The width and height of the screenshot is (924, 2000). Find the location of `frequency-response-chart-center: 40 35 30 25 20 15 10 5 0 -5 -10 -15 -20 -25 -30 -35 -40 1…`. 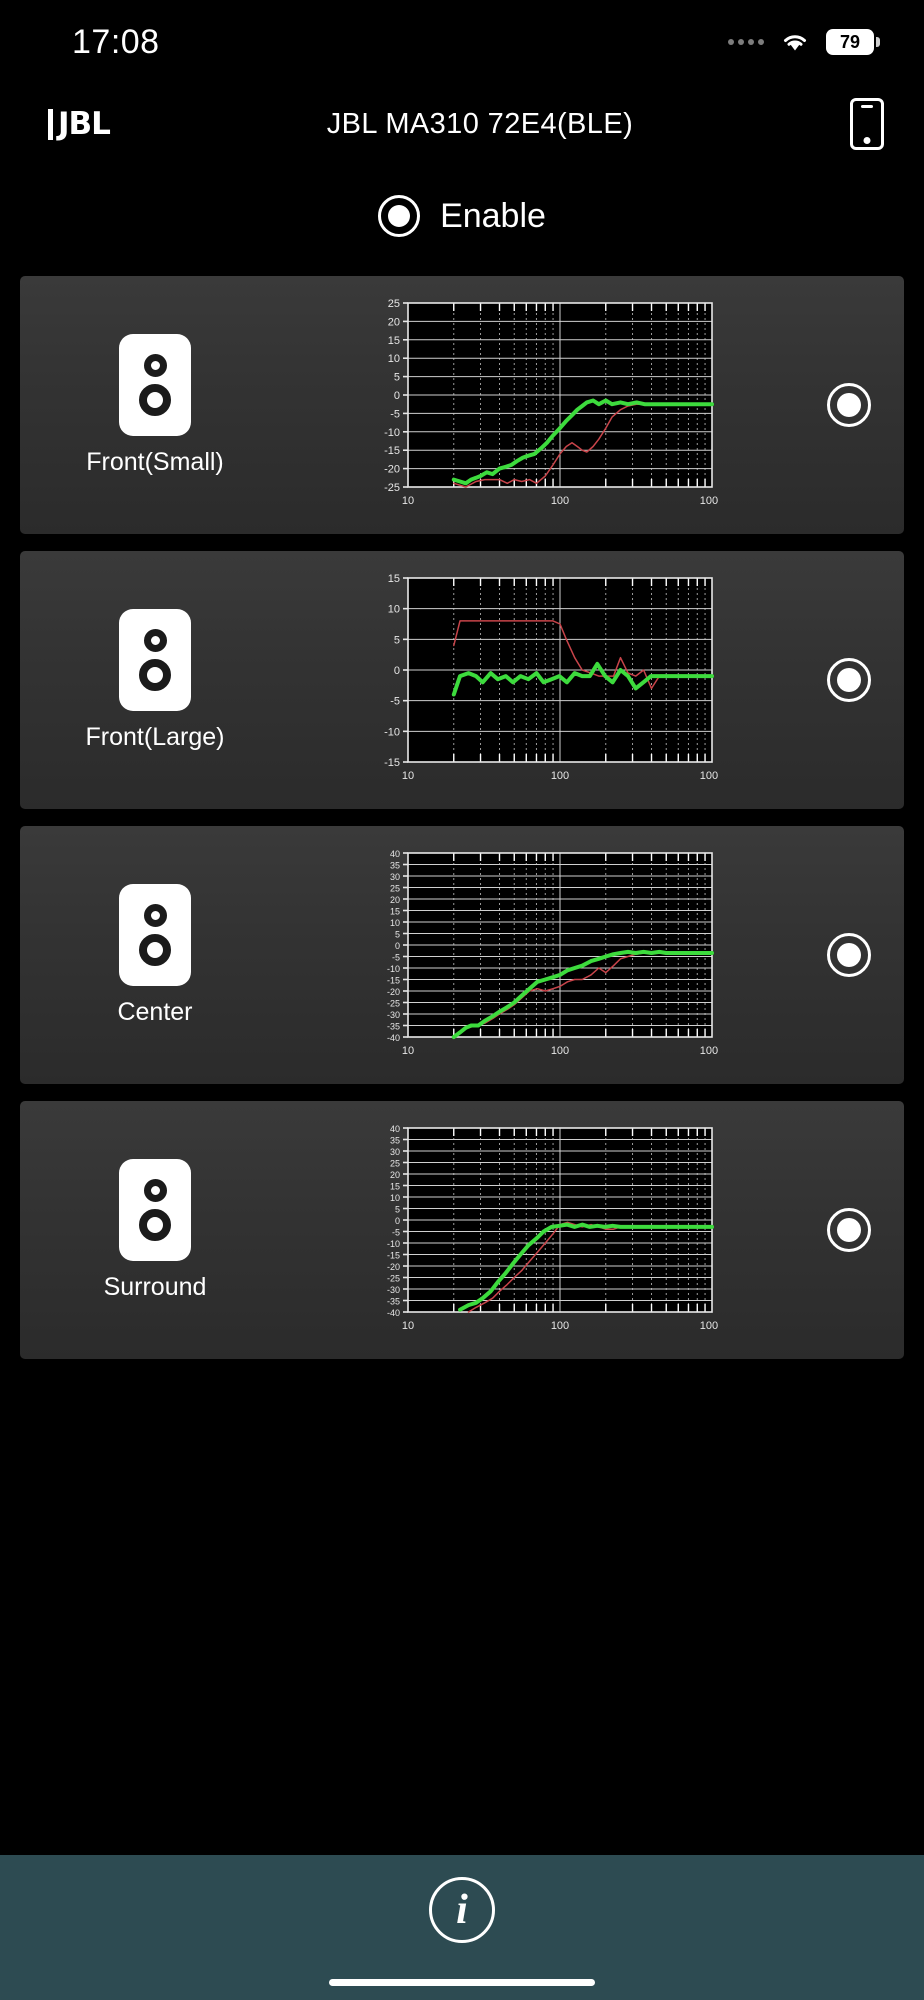

frequency-response-chart-center: 40 35 30 25 20 15 10 5 0 -5 -10 -15 -20 -25 -30 -35 -40 1… is located at coordinates (542, 955).